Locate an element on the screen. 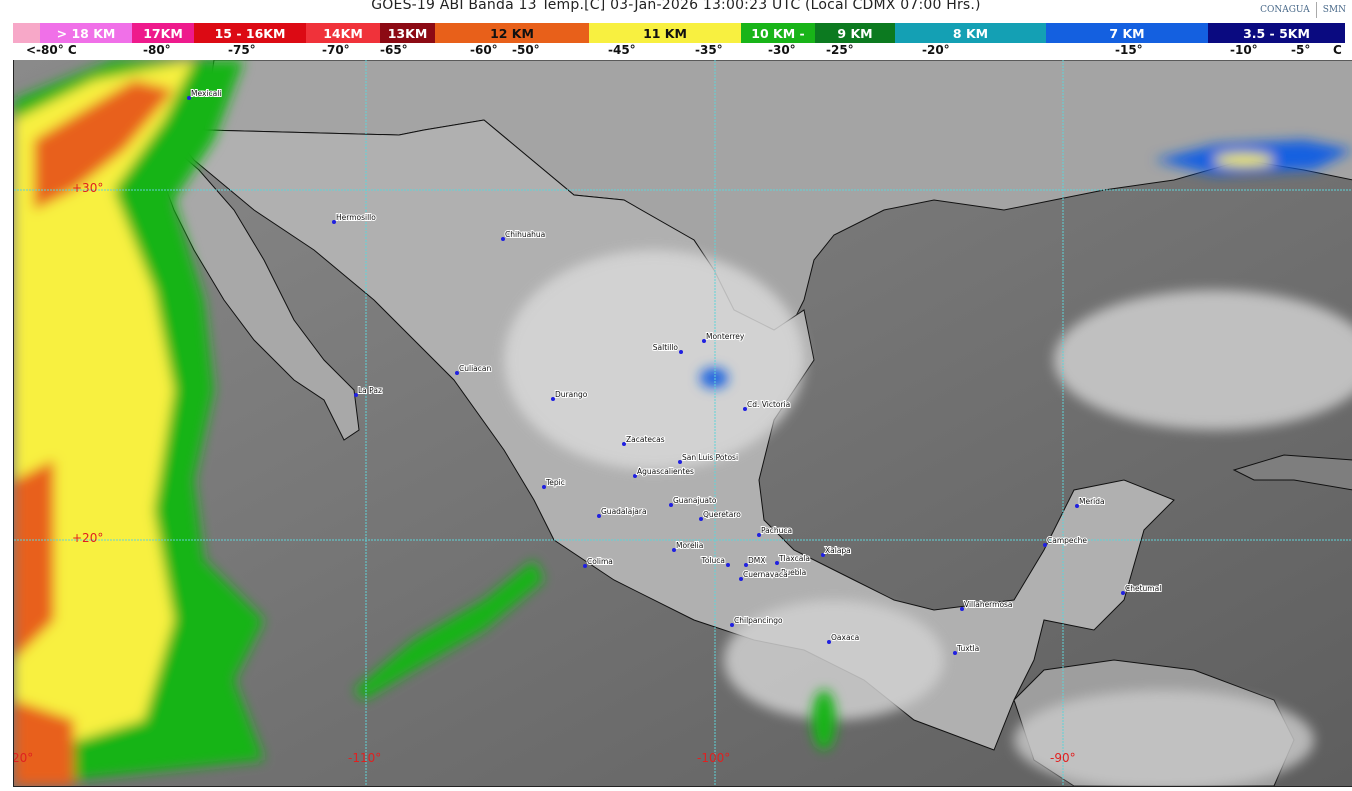  legend-segment: 7 KM is located at coordinates (1127, 33).